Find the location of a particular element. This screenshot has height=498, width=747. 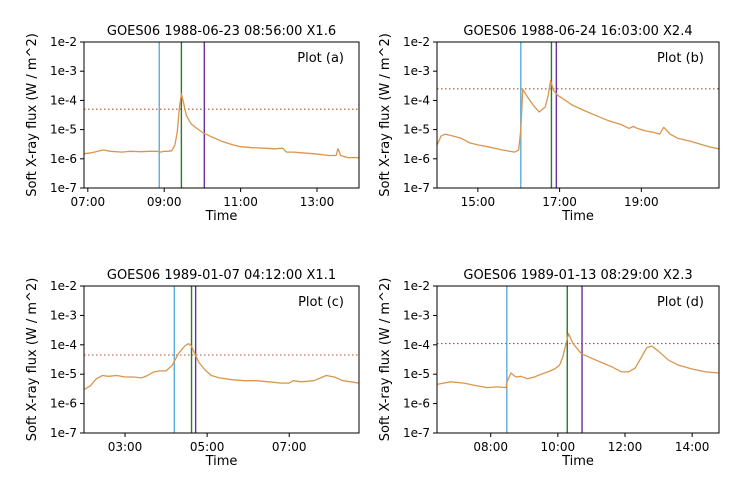

x-tick-label: 10:00 is located at coordinates (558, 447).